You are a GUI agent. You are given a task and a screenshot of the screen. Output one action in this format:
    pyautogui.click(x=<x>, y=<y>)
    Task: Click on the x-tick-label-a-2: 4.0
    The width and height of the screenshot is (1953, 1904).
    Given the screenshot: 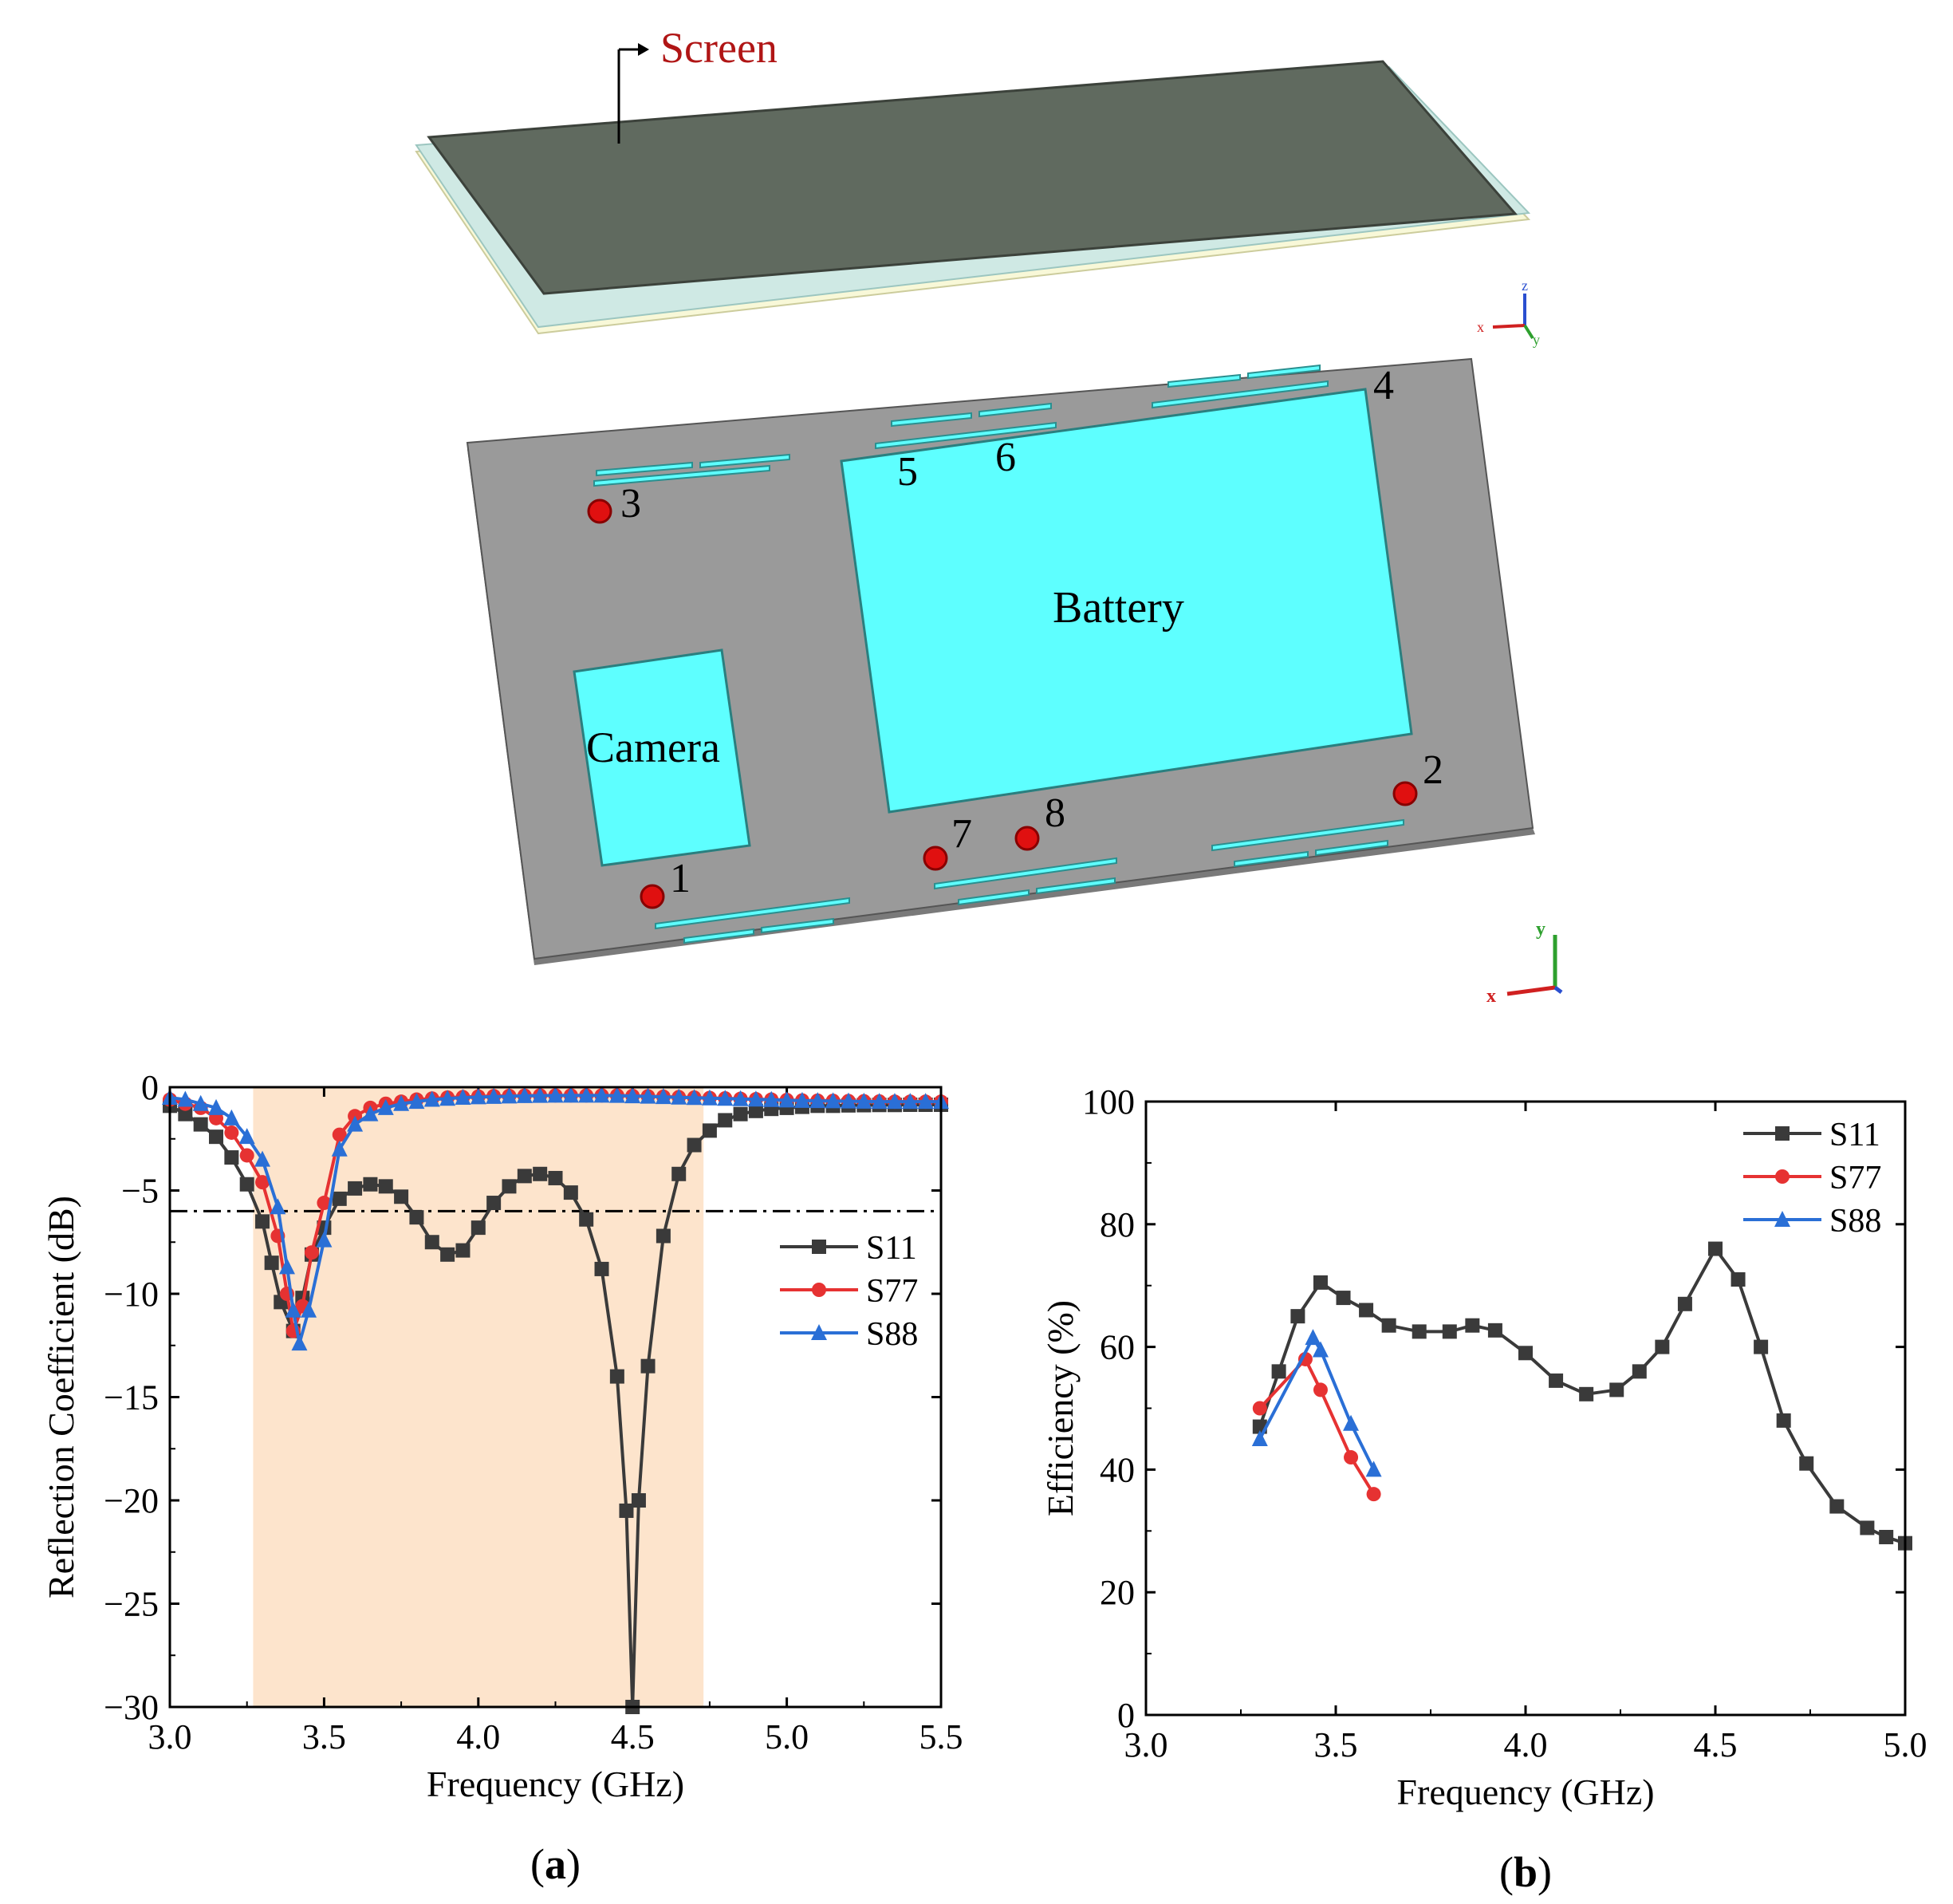 What is the action you would take?
    pyautogui.click(x=478, y=1736)
    